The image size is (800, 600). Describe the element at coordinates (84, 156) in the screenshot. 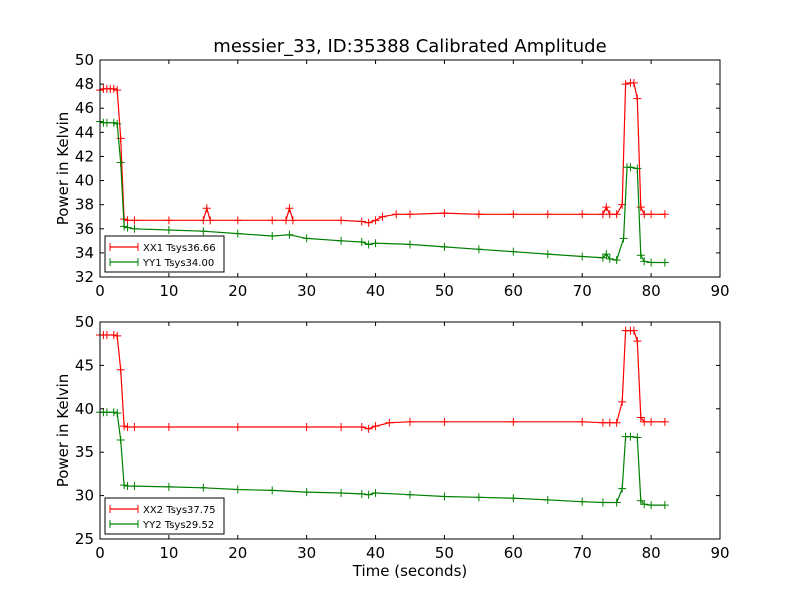

I see `y-tick-label: 42` at that location.